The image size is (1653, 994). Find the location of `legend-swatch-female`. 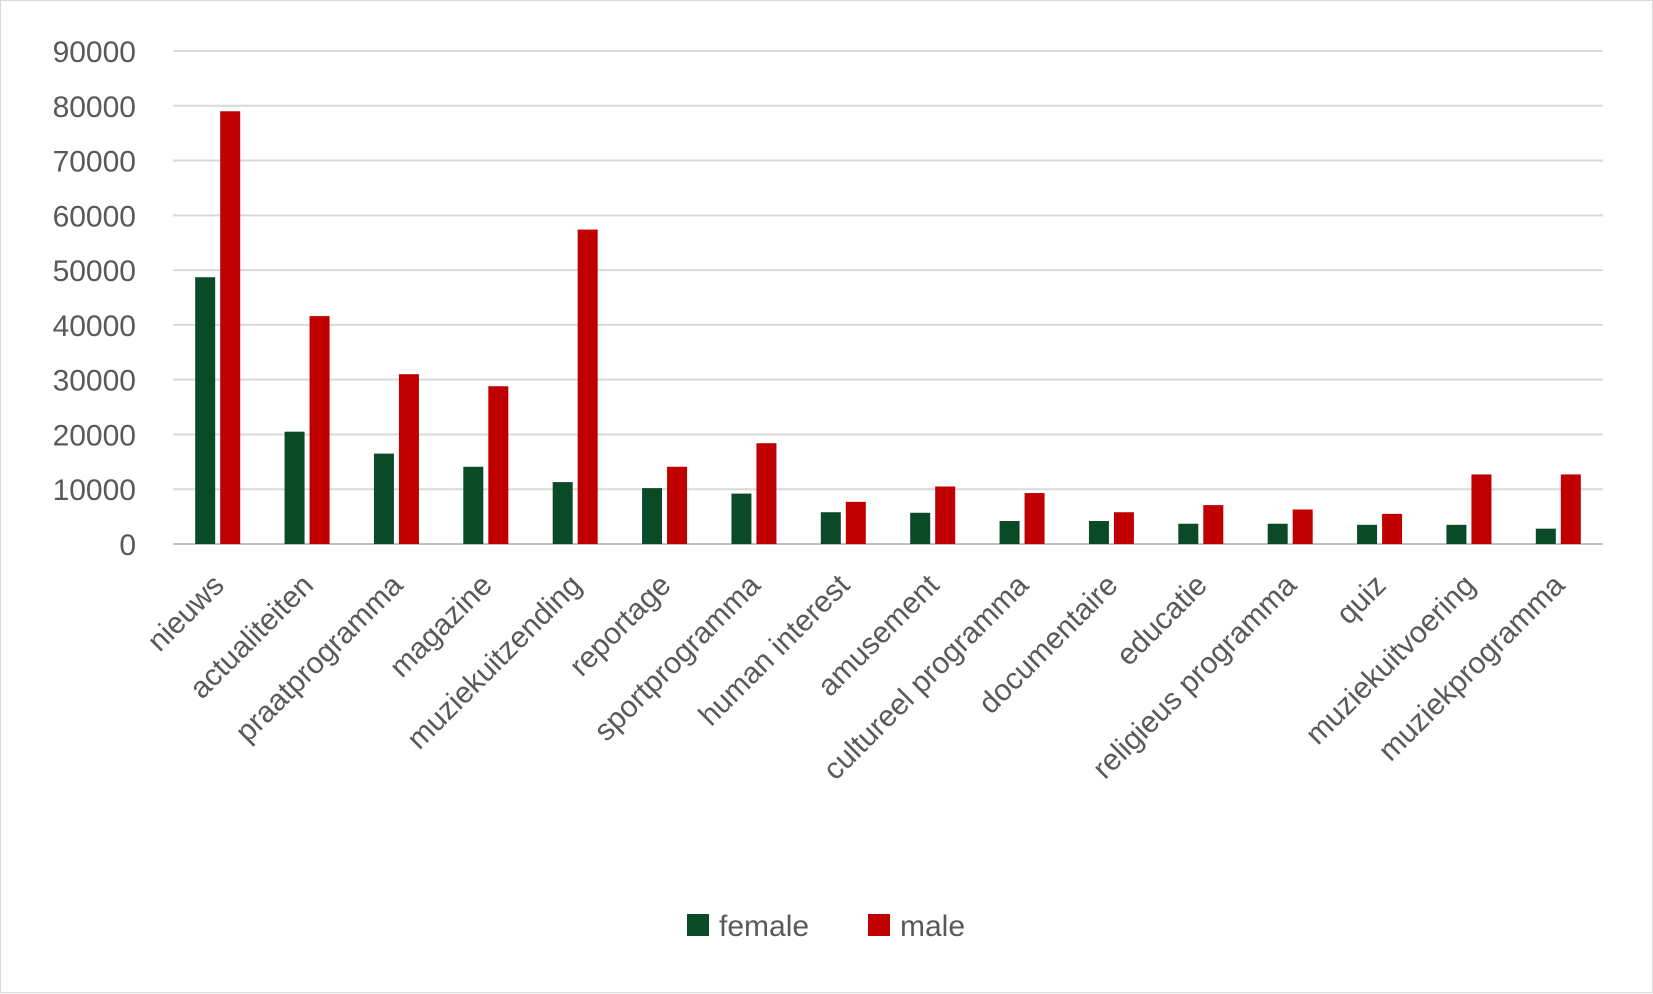

legend-swatch-female is located at coordinates (698, 925).